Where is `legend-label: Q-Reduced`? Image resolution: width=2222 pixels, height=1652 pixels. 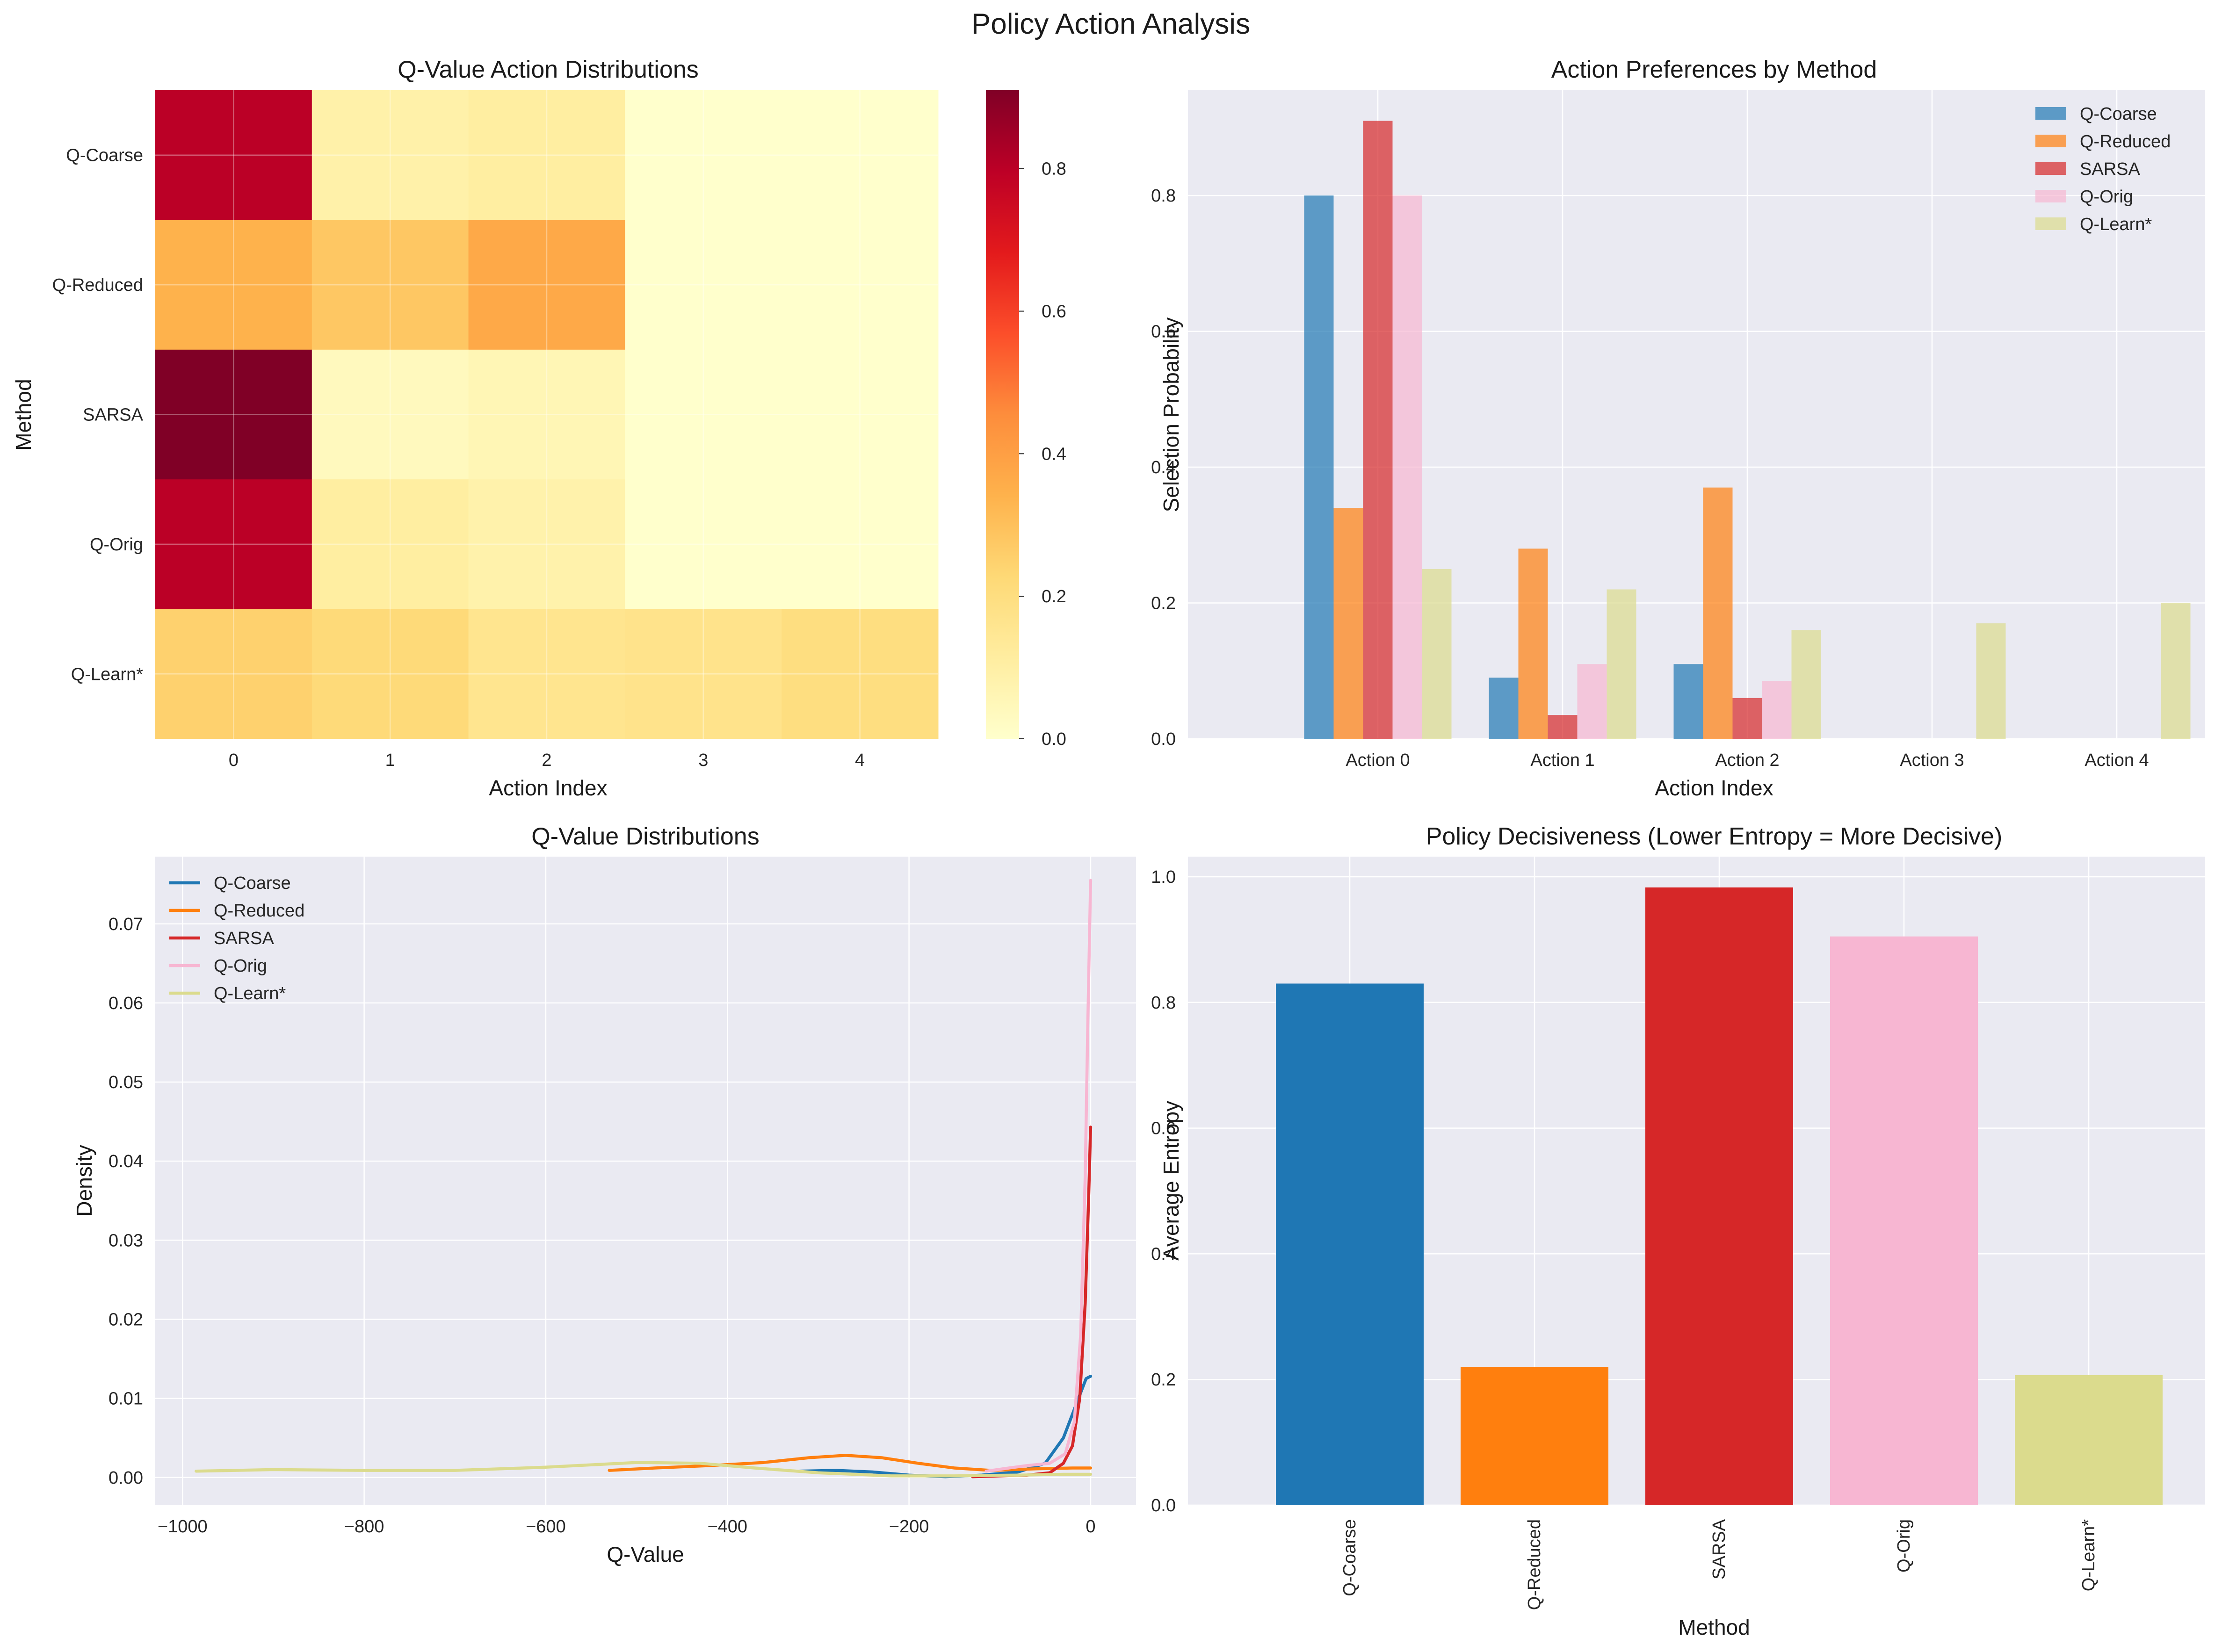 legend-label: Q-Reduced is located at coordinates (259, 911).